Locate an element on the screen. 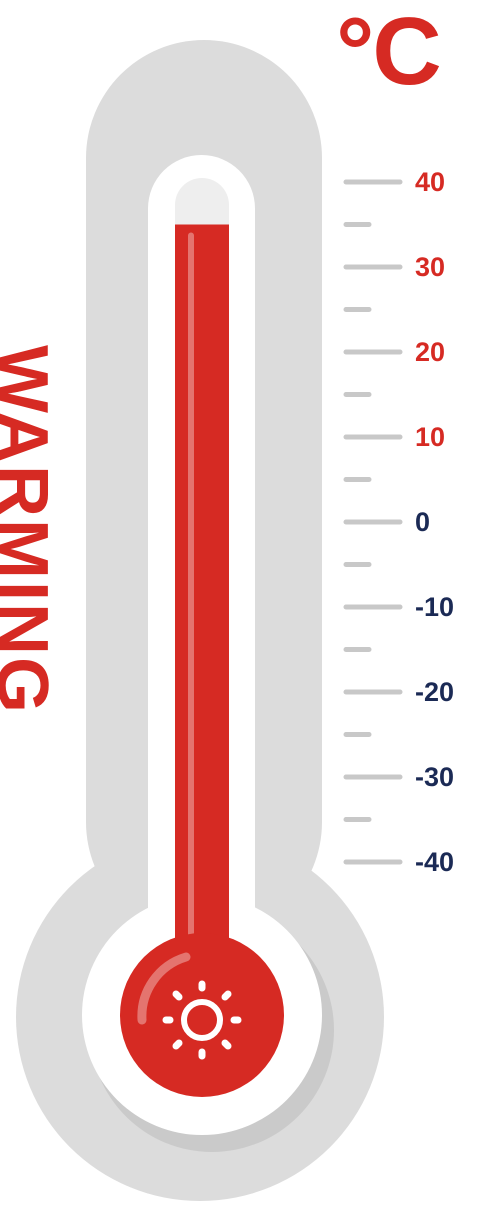 Image resolution: width=493 pixels, height=1207 pixels. mercury-highlight is located at coordinates (191, 585).